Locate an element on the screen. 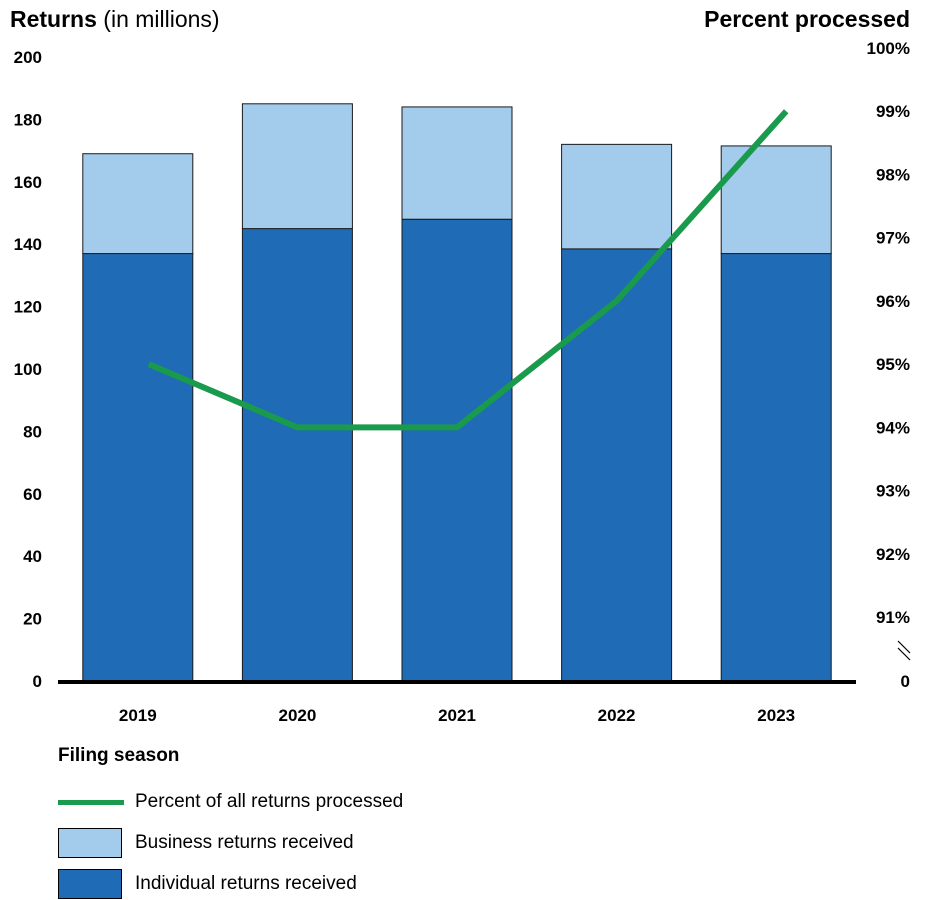 This screenshot has height=900, width=925. legend-item-business-returns: Business returns received is located at coordinates (206, 843).